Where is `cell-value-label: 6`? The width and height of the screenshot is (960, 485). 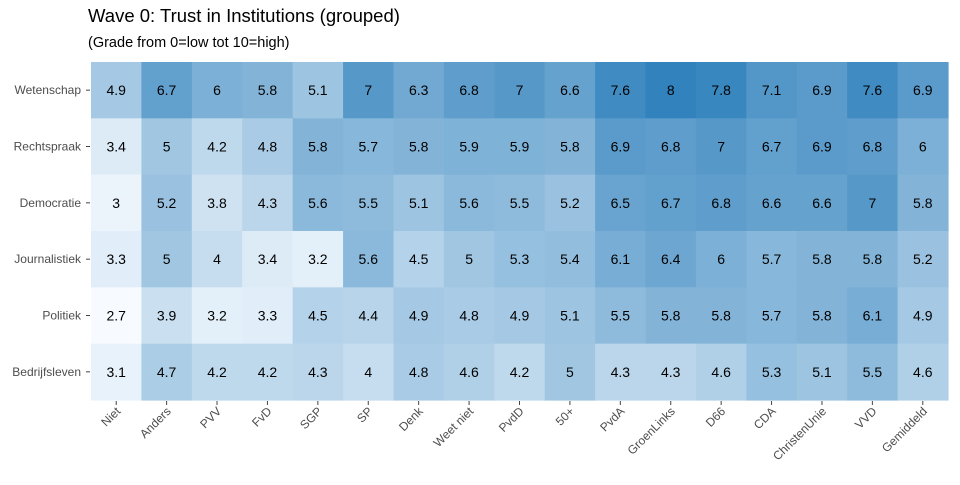
cell-value-label: 6 is located at coordinates (217, 90).